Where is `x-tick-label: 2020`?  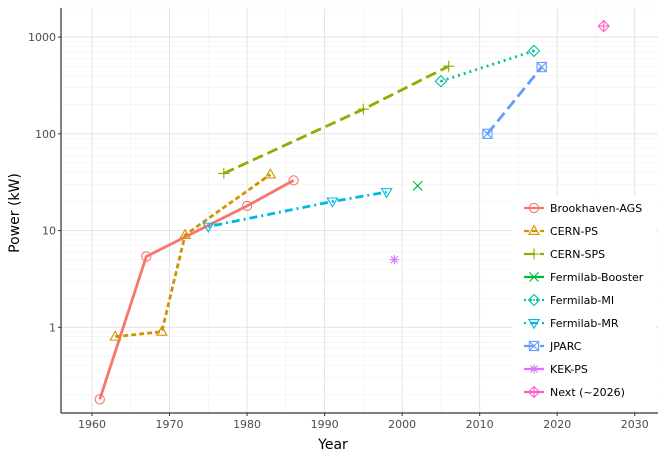
x-tick-label: 2020 is located at coordinates (557, 424).